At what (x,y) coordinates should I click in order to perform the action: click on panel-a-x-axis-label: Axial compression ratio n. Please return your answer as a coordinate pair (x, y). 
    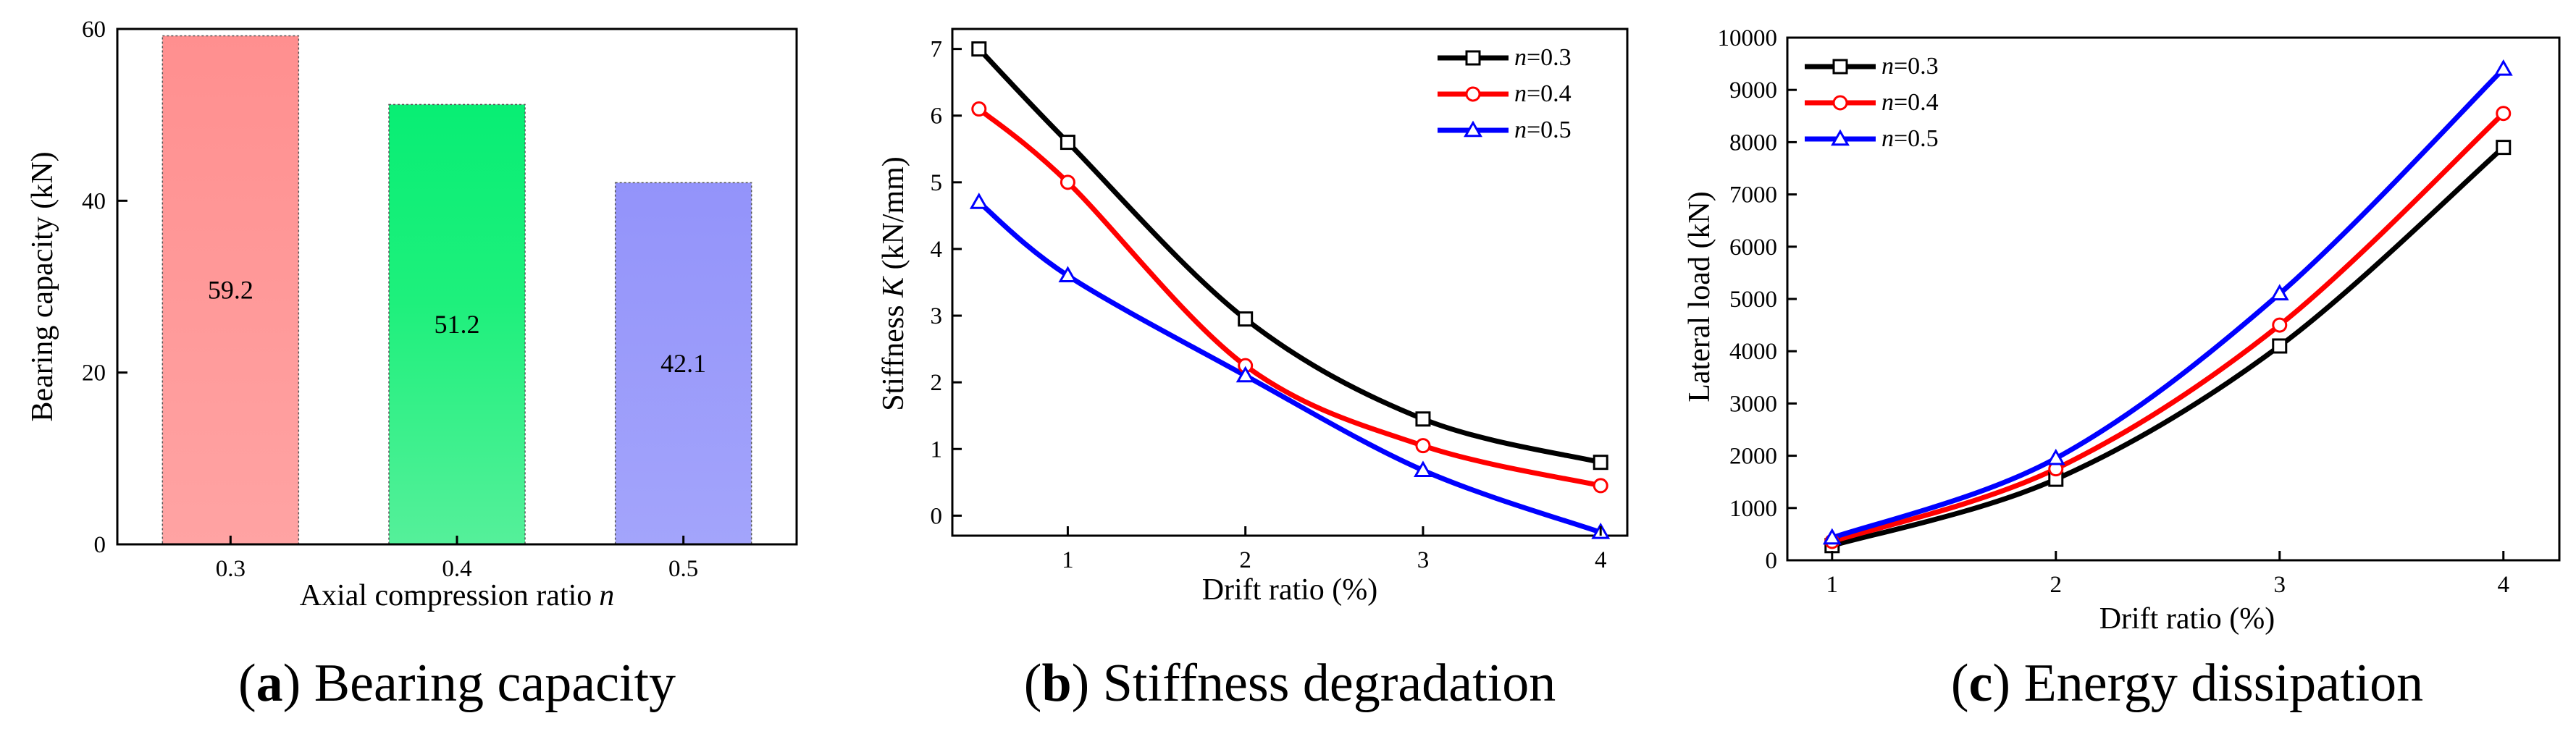
    Looking at the image, I should click on (457, 596).